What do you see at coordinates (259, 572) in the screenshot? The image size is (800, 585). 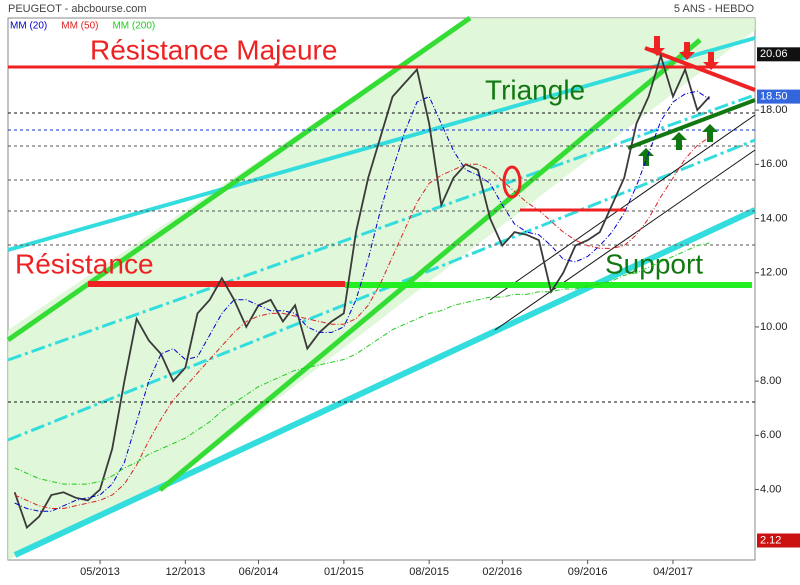 I see `x-tick-label: 06/2014` at bounding box center [259, 572].